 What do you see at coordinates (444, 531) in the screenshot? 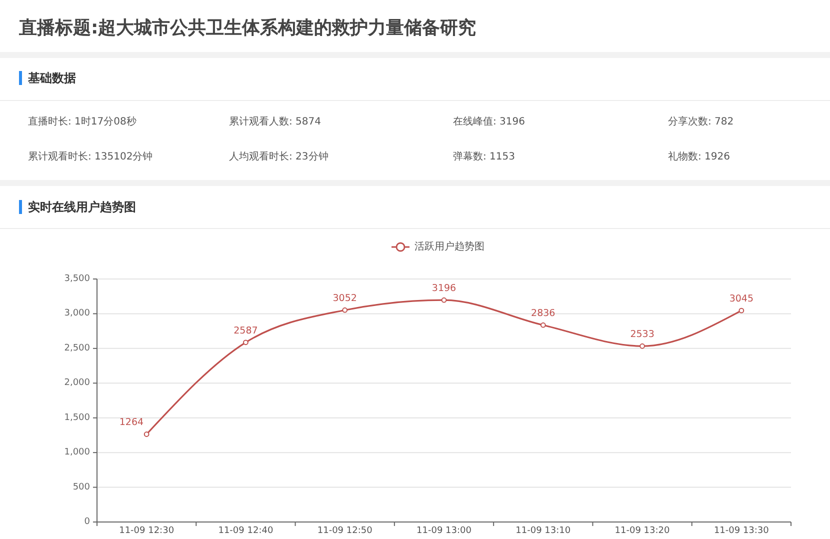
I see `x-tick-label: 11-09 13:00` at bounding box center [444, 531].